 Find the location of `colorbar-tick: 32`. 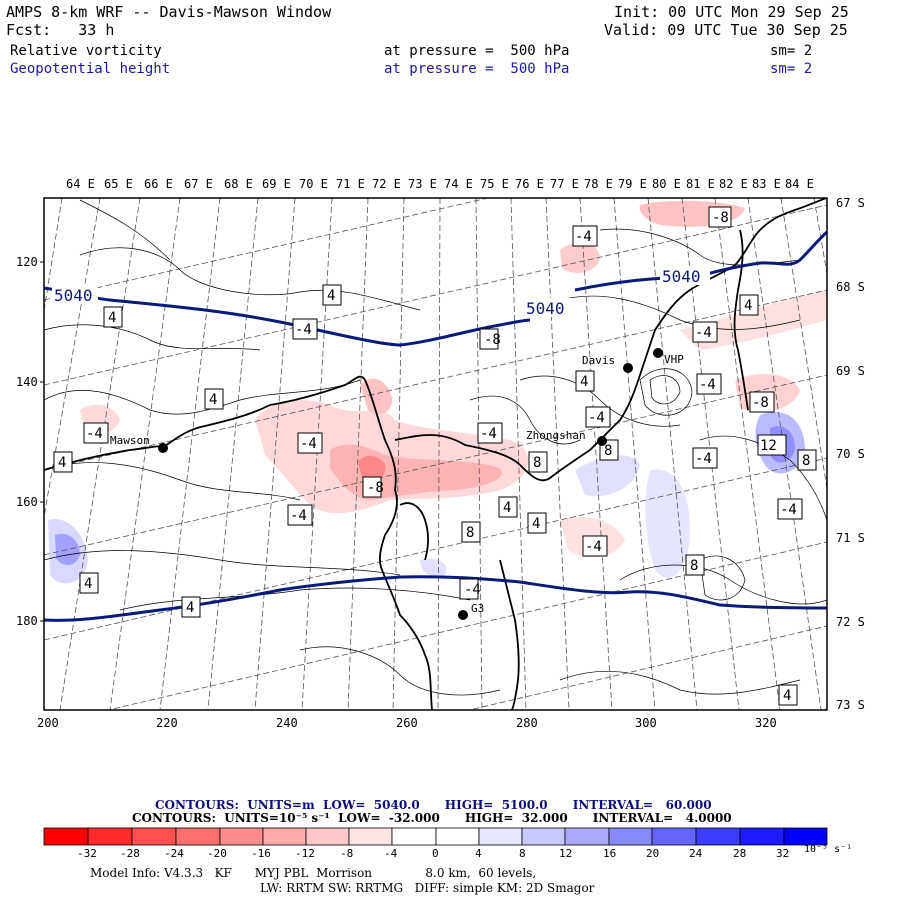

colorbar-tick: 32 is located at coordinates (782, 853).